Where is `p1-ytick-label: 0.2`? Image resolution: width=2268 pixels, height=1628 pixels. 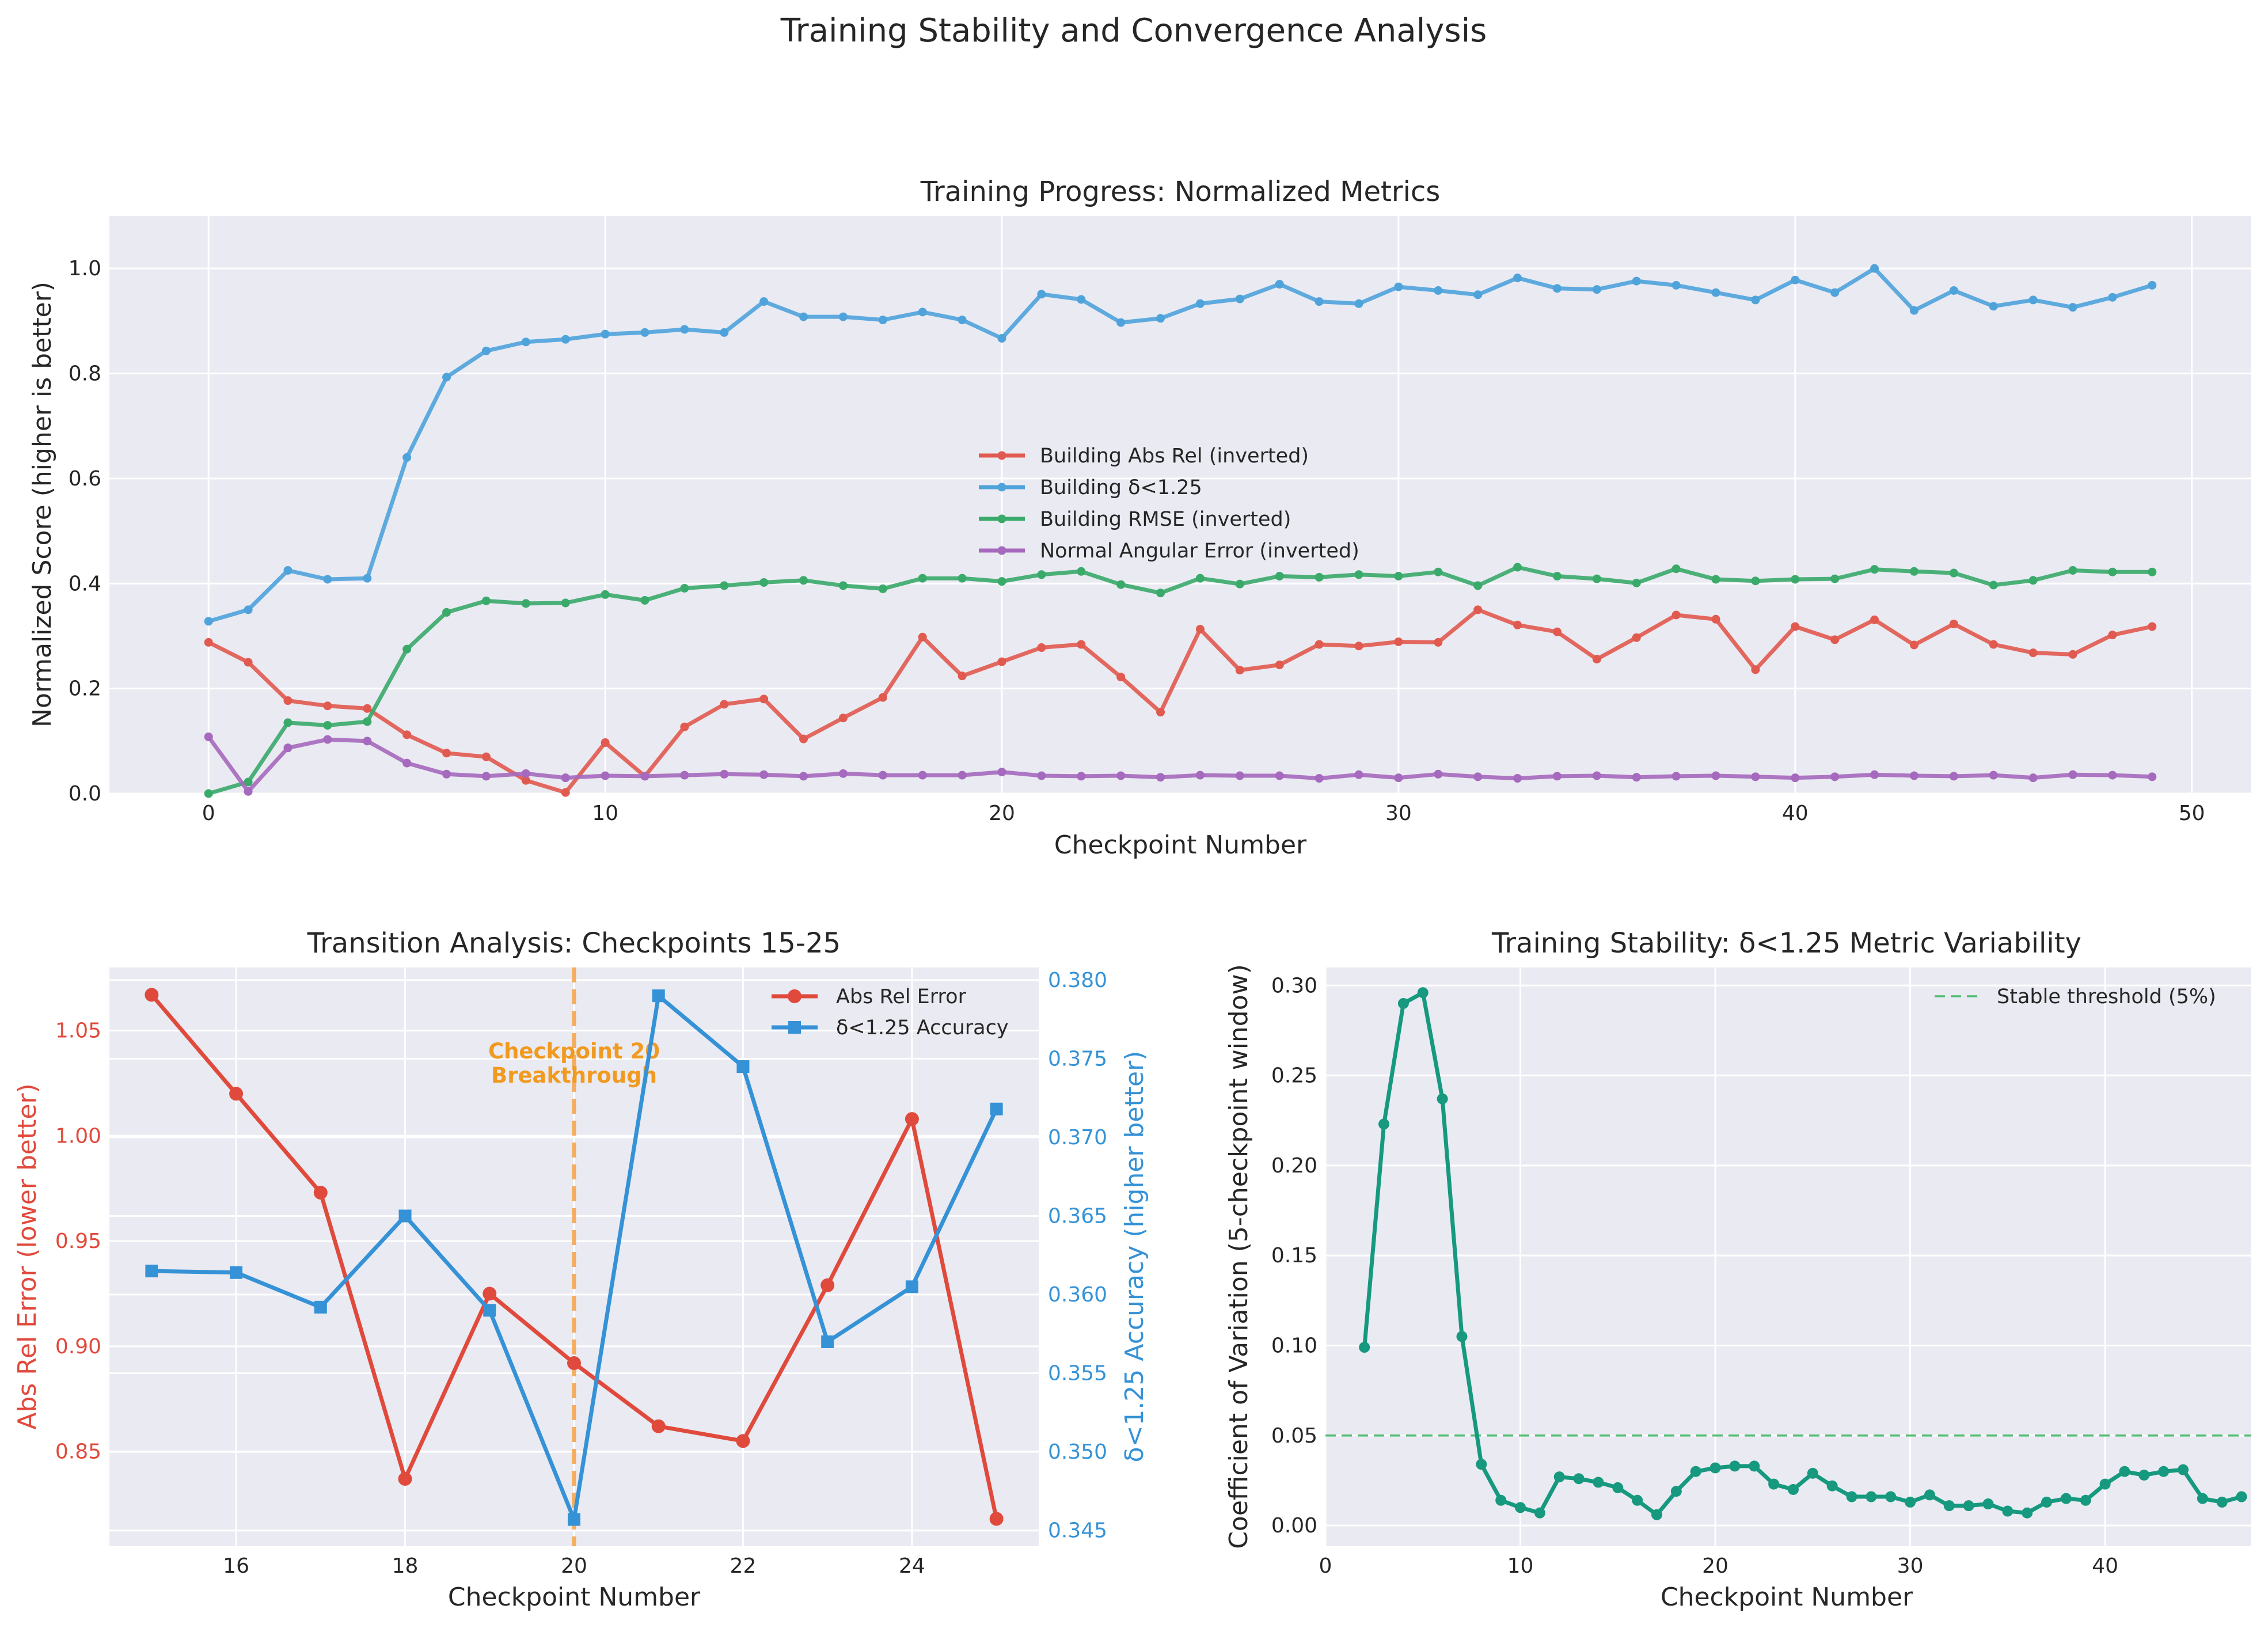
p1-ytick-label: 0.2 is located at coordinates (85, 689).